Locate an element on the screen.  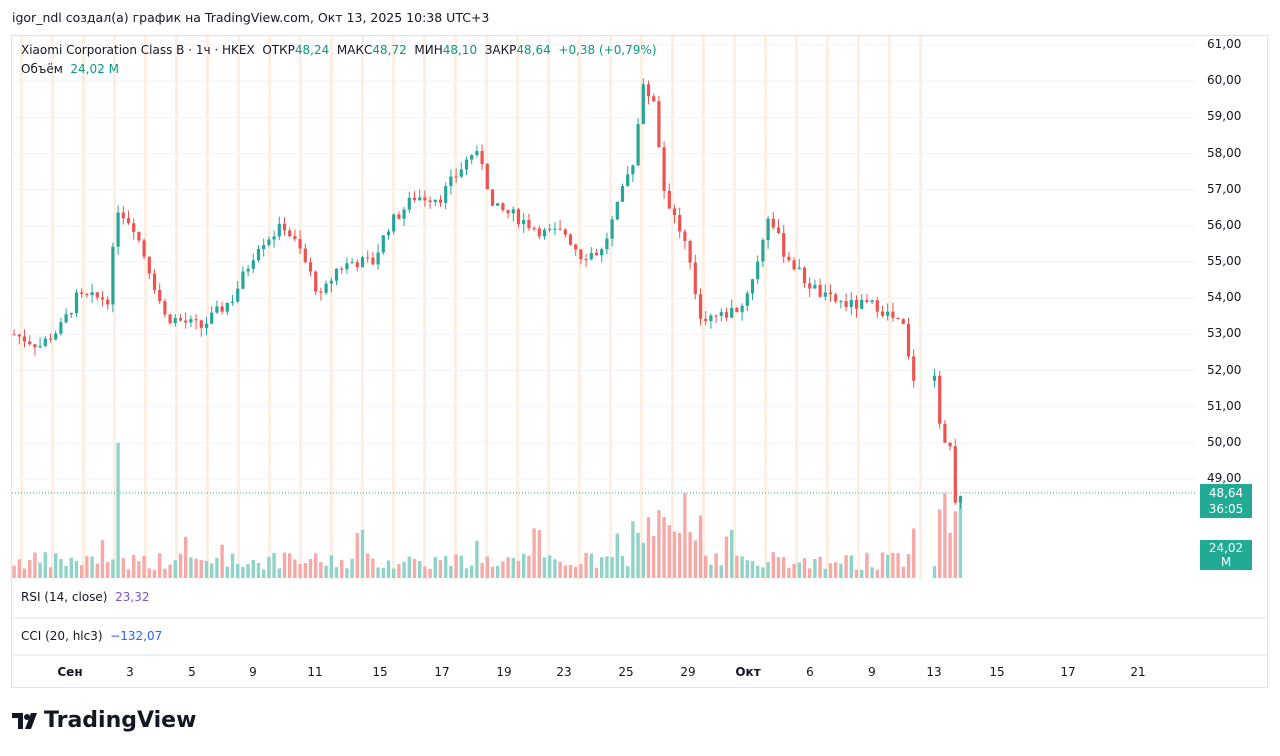
rsi-label: RSI (14, close) is located at coordinates (64, 597).